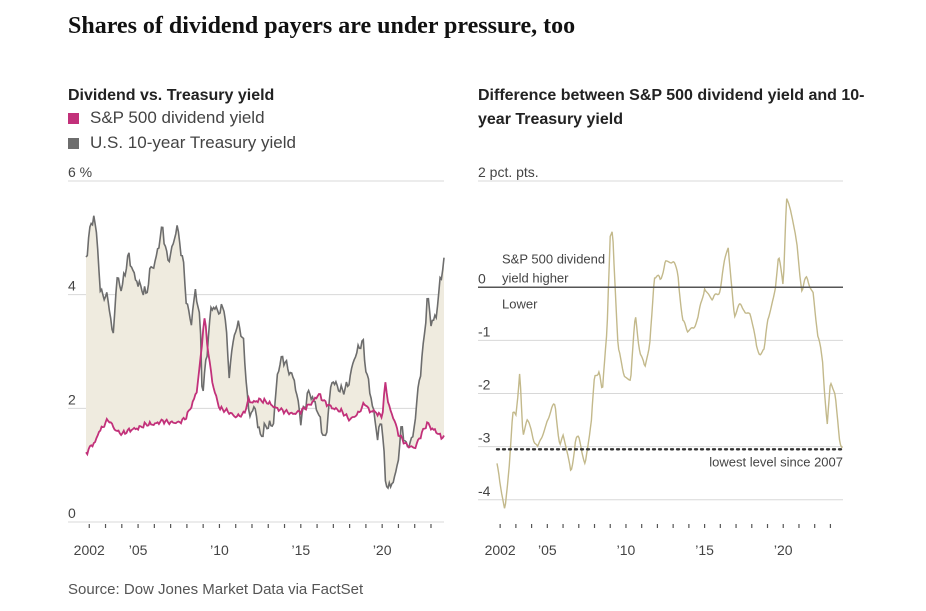  I want to click on right-ytick-label: 0, so click(482, 278).